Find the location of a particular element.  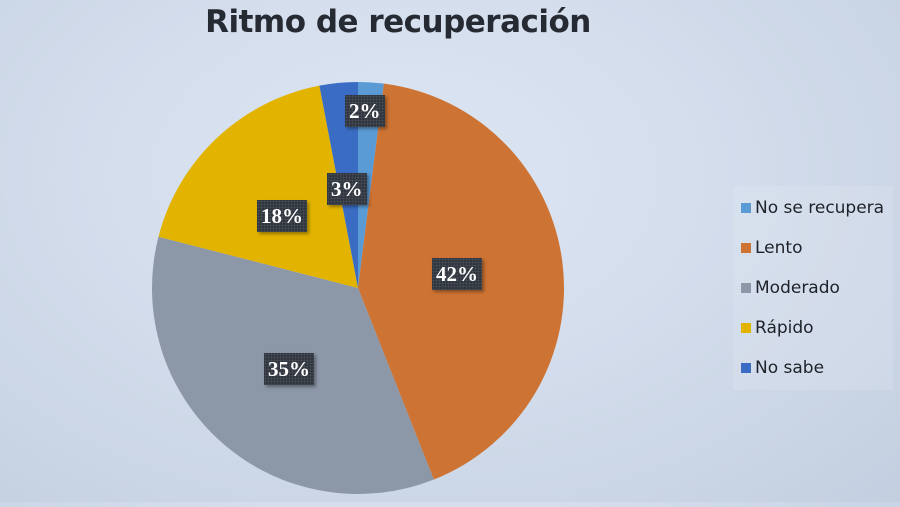

slice-no-se-recupera is located at coordinates (371, 185).